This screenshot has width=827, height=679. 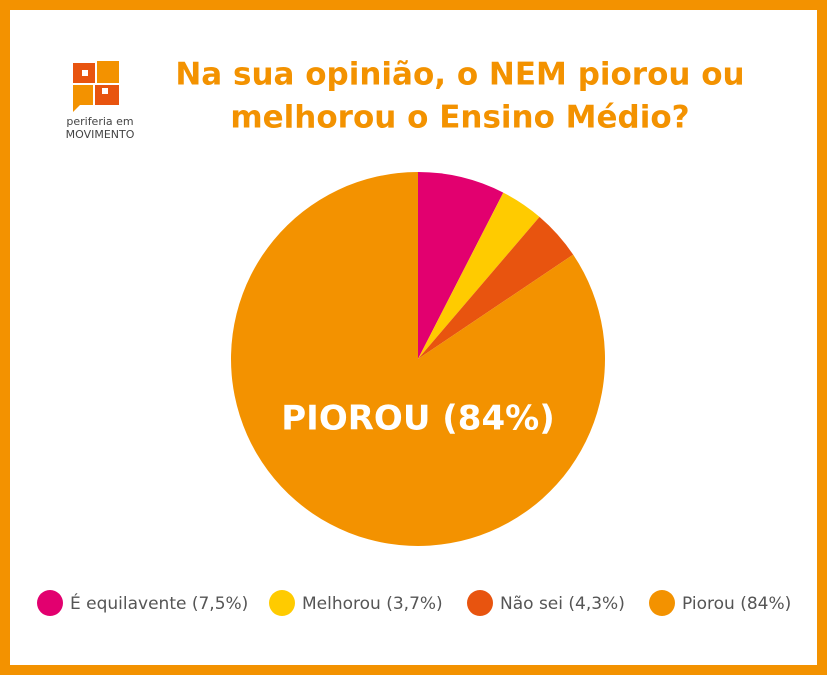 What do you see at coordinates (99, 121) in the screenshot?
I see `logo-text: periferia em` at bounding box center [99, 121].